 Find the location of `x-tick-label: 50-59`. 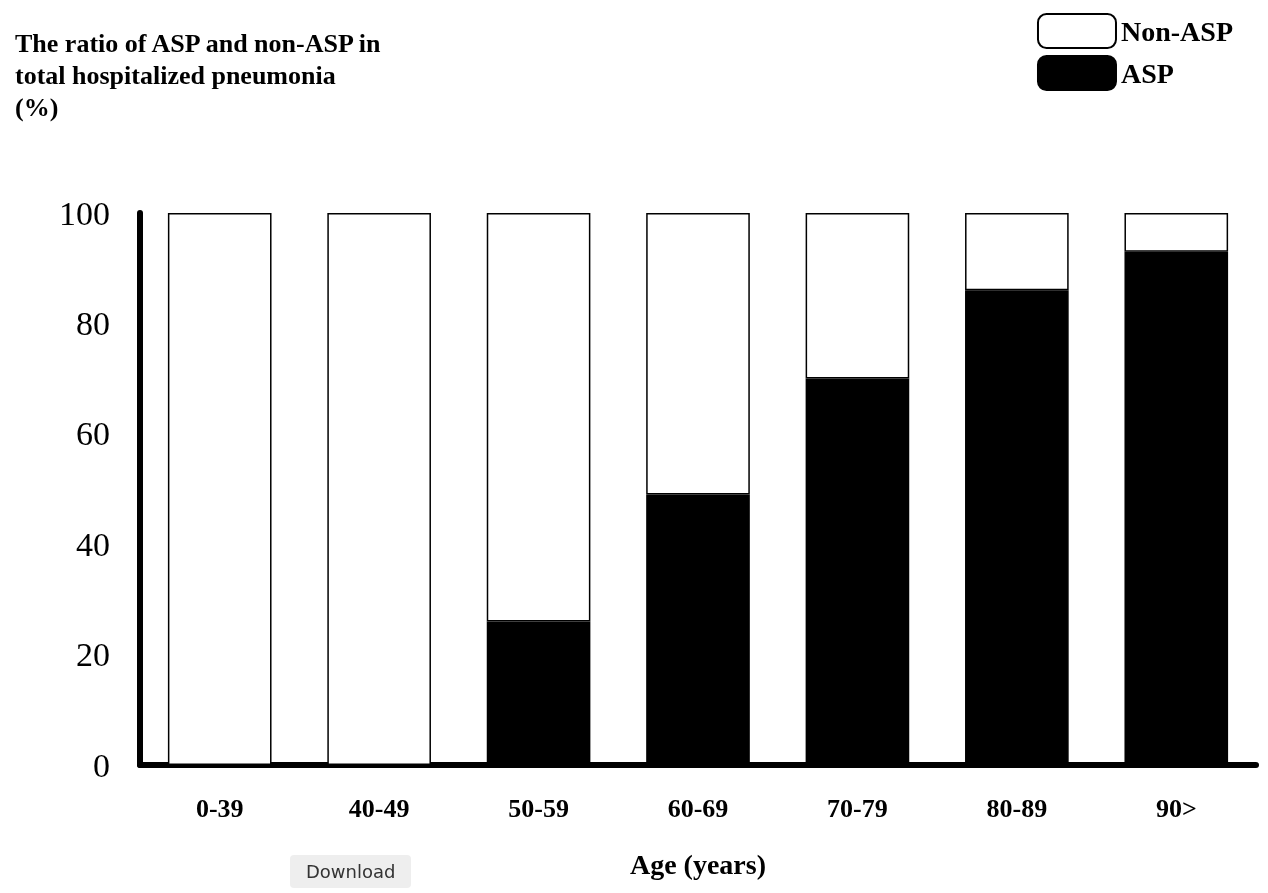

x-tick-label: 50-59 is located at coordinates (538, 808).